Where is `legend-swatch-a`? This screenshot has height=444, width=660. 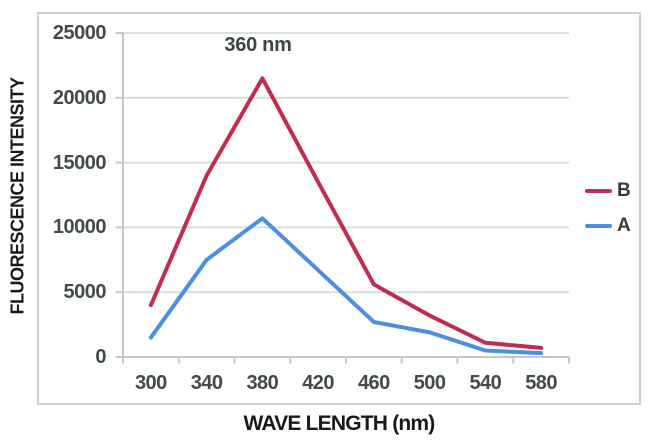 legend-swatch-a is located at coordinates (598, 226).